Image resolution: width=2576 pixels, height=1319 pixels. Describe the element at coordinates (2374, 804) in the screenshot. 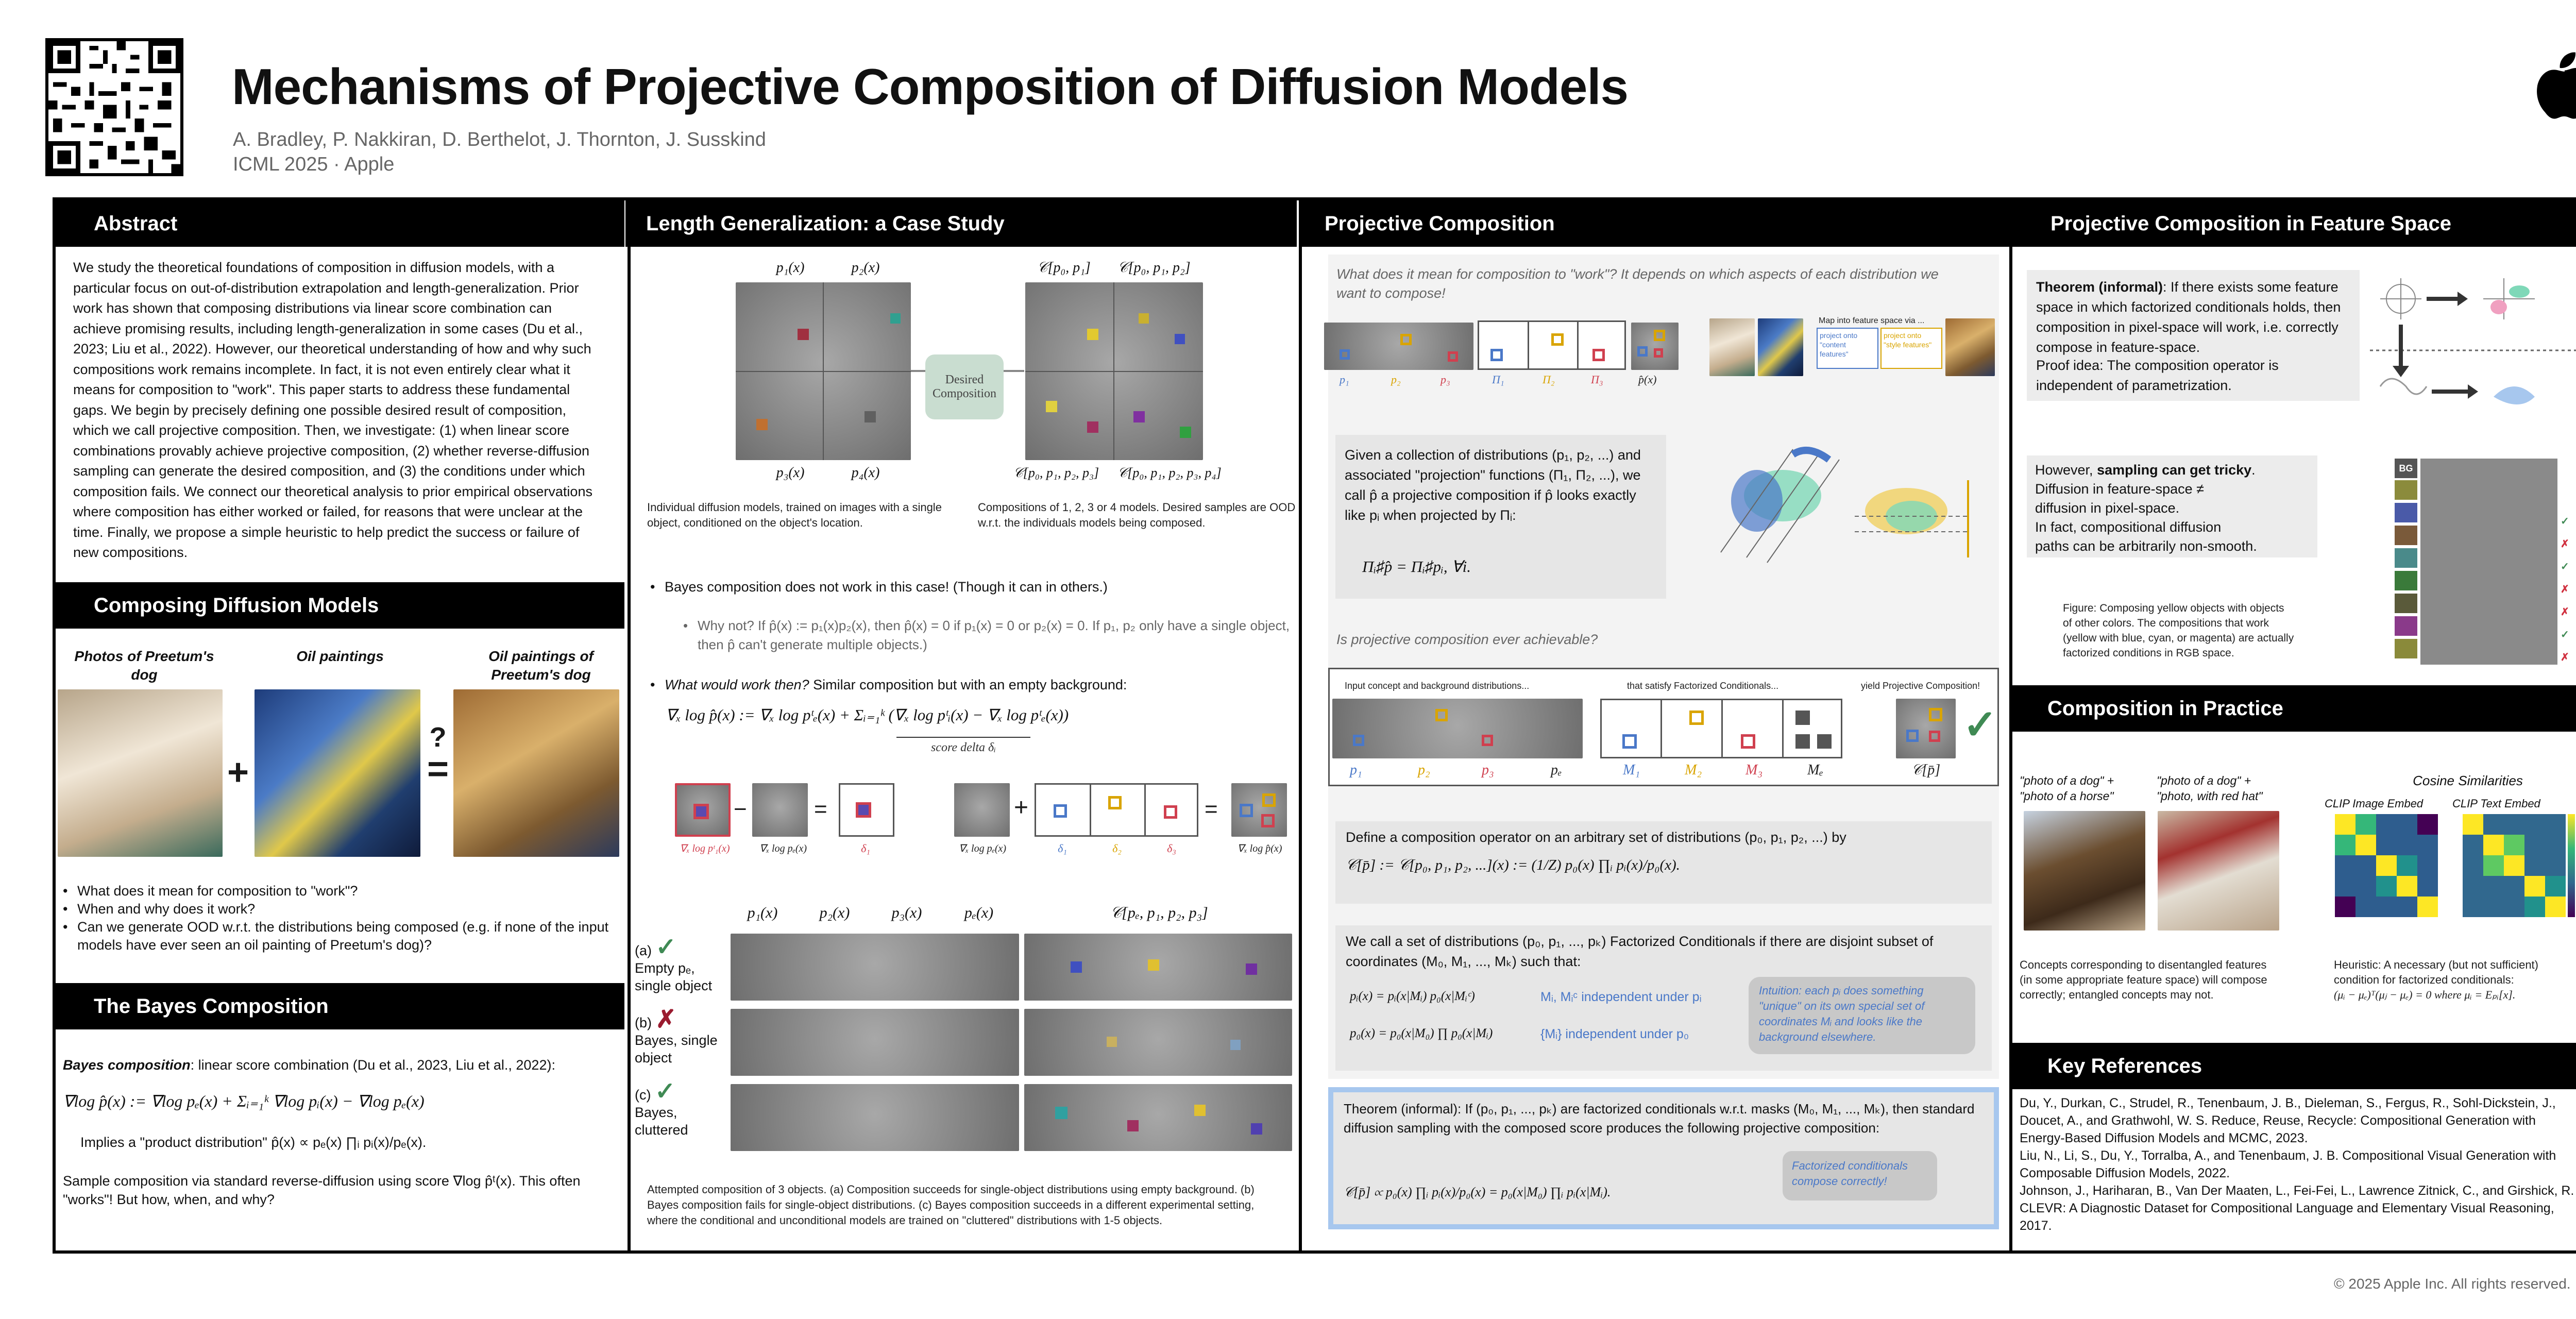

I see `clip-image-label: CLIP Image Embed` at that location.